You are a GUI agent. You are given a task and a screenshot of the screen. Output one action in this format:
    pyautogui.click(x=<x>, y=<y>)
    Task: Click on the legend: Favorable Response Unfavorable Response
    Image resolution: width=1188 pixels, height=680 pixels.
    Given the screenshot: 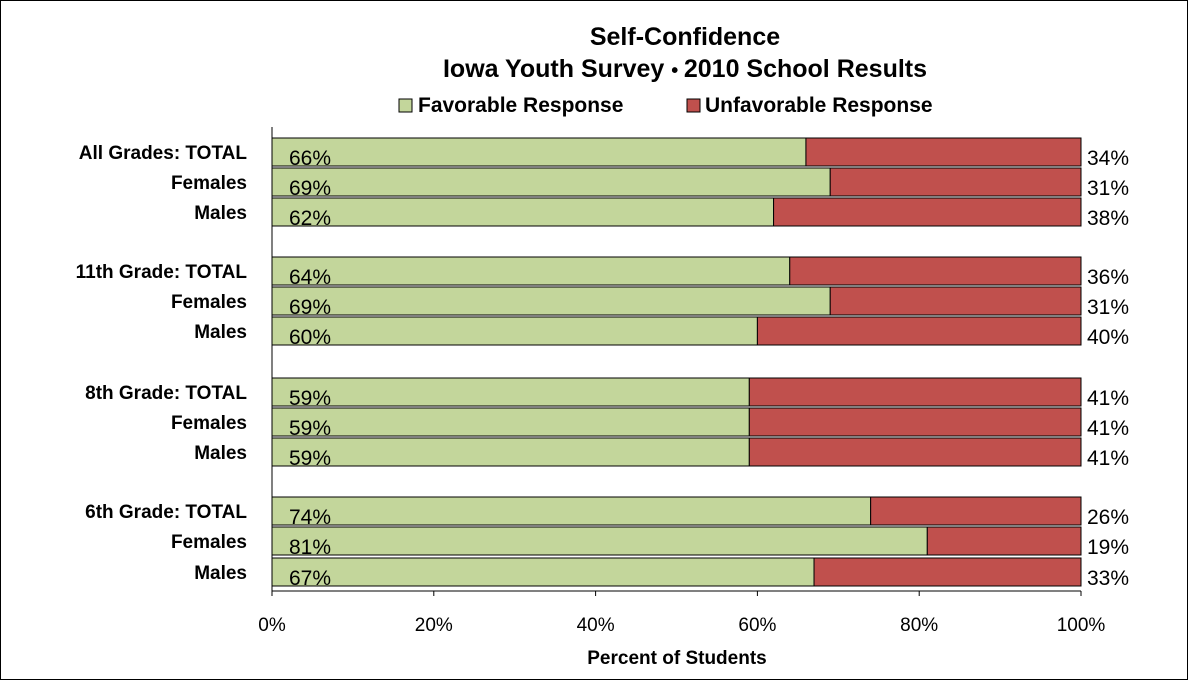 What is the action you would take?
    pyautogui.click(x=665, y=105)
    